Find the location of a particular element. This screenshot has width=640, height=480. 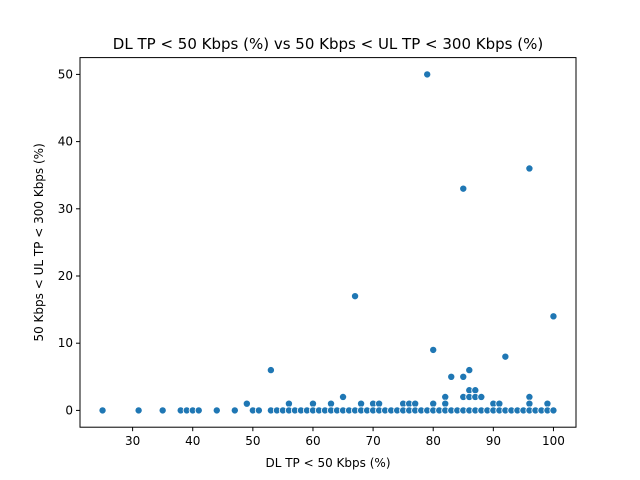

x-axis-label: DL TP < 50 Kbps (%) is located at coordinates (327, 463).